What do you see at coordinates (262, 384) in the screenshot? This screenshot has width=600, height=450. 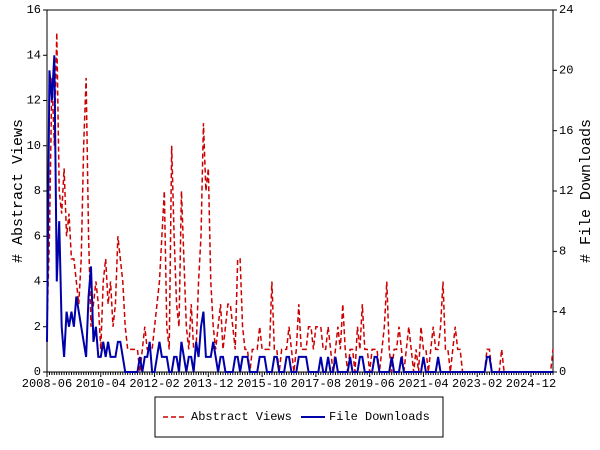 I see `x-tick-label: 2015-10` at bounding box center [262, 384].